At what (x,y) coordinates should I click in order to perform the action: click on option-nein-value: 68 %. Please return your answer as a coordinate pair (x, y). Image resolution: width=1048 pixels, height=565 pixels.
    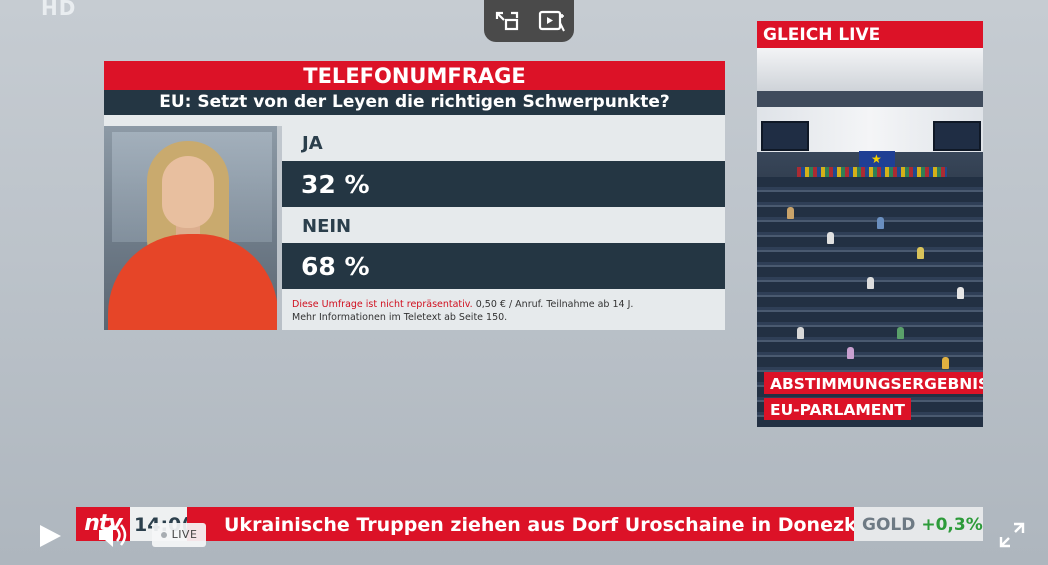
    Looking at the image, I should click on (503, 266).